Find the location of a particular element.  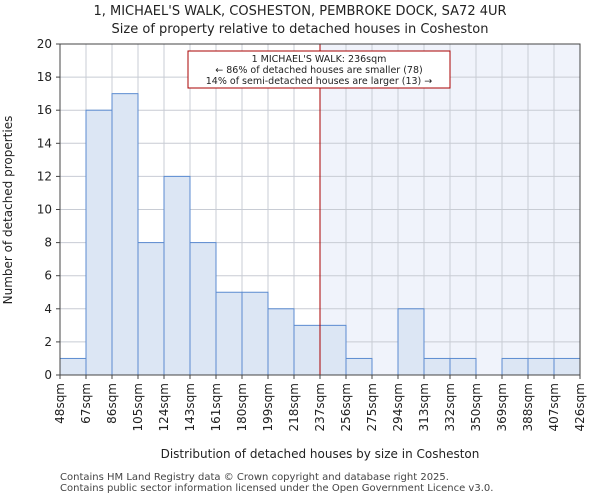

x-tick-label: 407sqm is located at coordinates (554, 407).